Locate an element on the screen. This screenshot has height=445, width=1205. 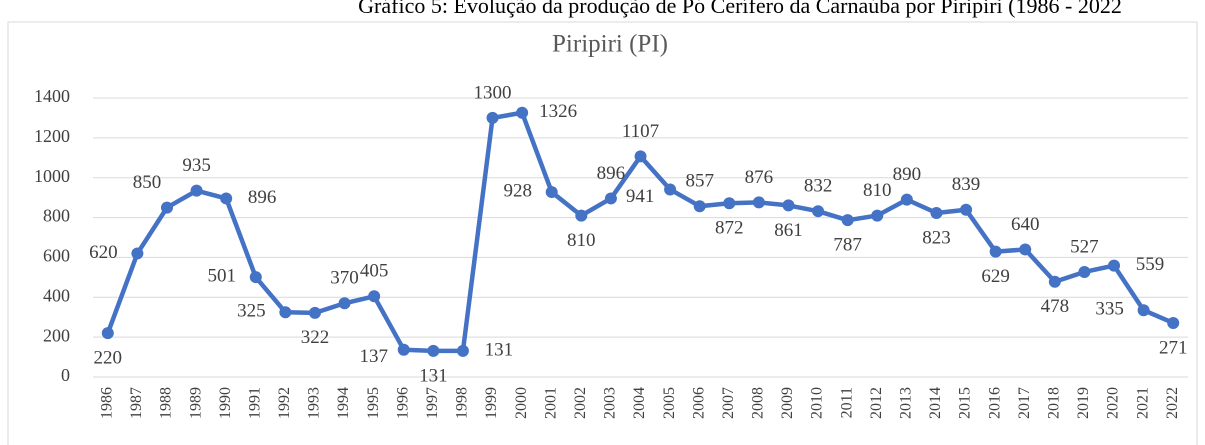
data-label: 629 is located at coordinates (995, 276).